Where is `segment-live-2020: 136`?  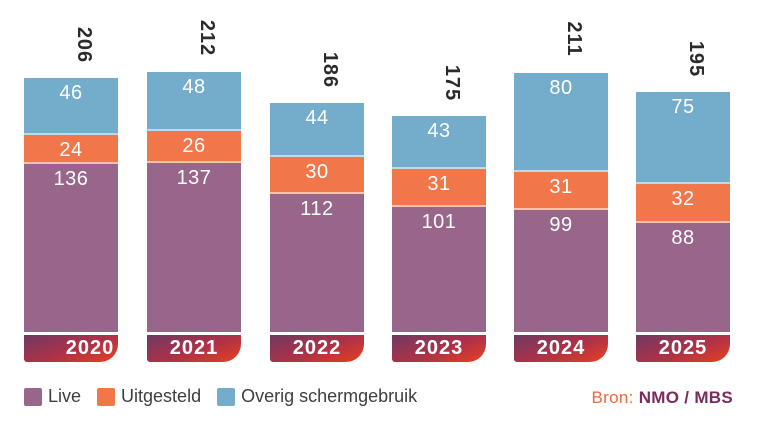 segment-live-2020: 136 is located at coordinates (71, 248).